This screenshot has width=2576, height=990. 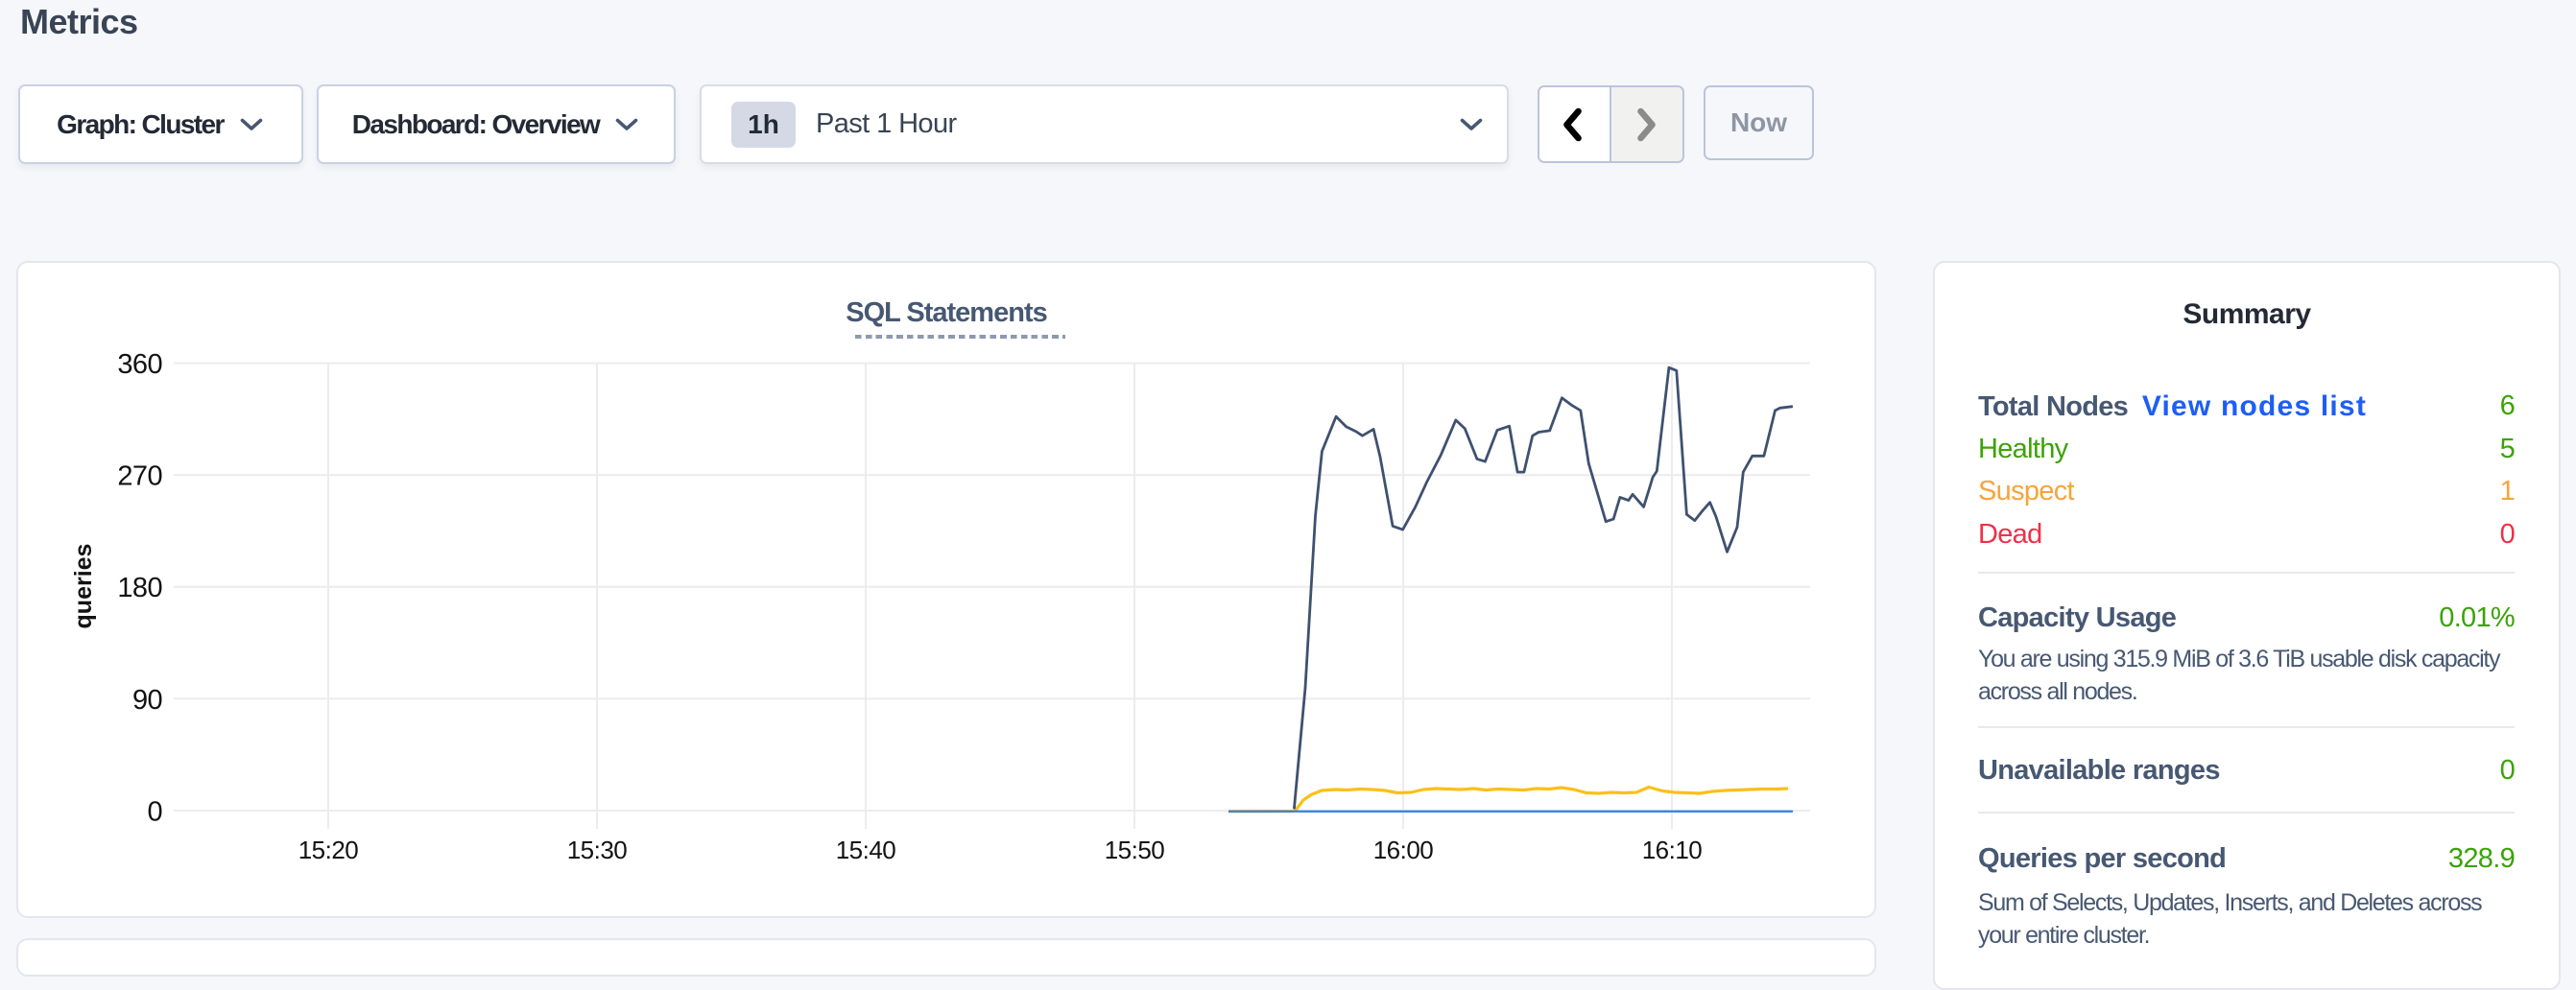 What do you see at coordinates (1135, 850) in the screenshot?
I see `svg-text: 15:50` at bounding box center [1135, 850].